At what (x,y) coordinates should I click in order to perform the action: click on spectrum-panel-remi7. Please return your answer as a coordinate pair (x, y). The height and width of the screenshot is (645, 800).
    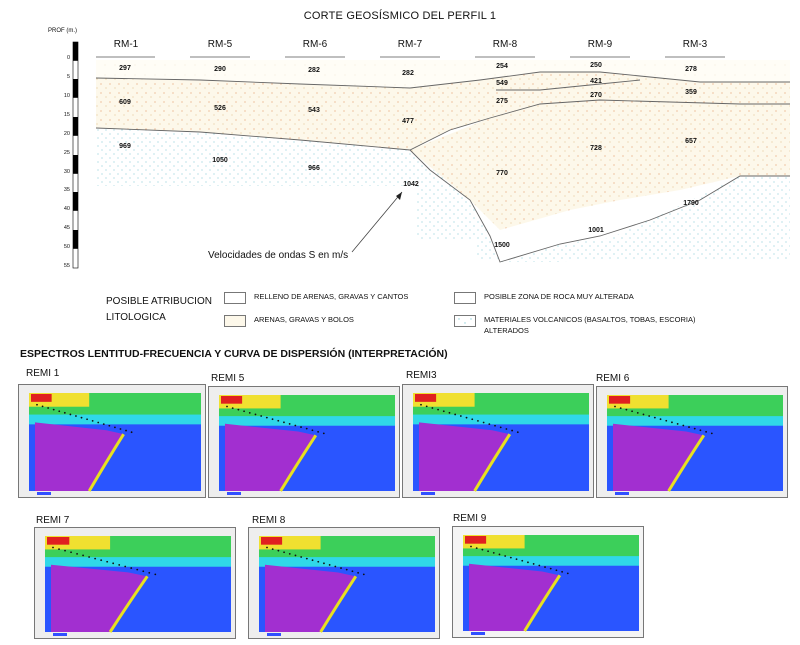
    Looking at the image, I should click on (135, 583).